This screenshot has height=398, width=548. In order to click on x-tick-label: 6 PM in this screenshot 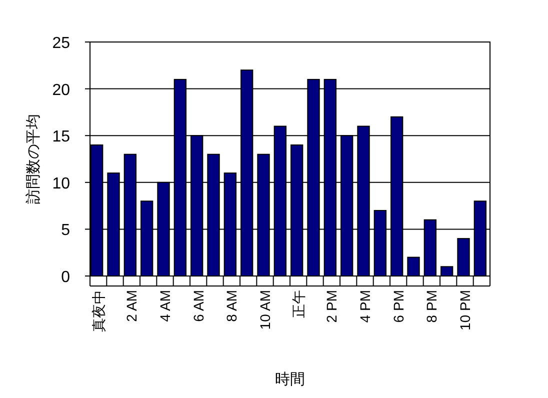, I will do `click(398, 306)`.